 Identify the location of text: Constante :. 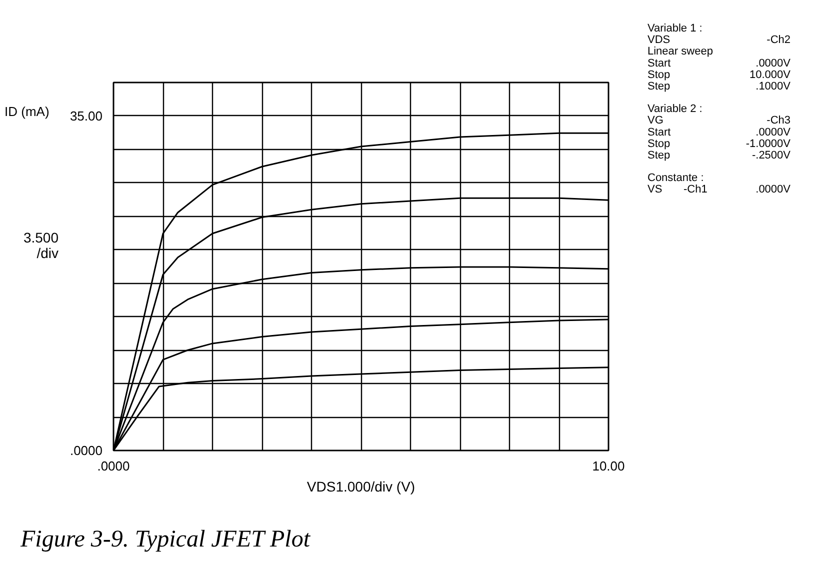
(676, 178).